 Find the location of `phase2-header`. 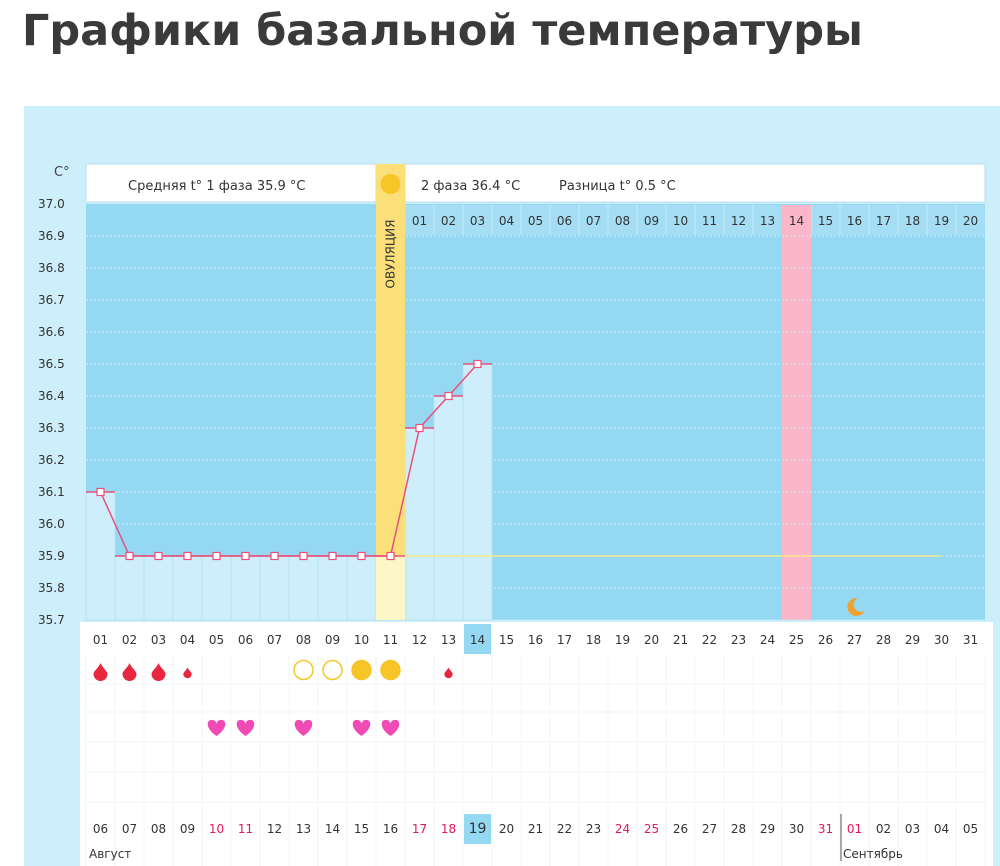

phase2-header is located at coordinates (695, 183).